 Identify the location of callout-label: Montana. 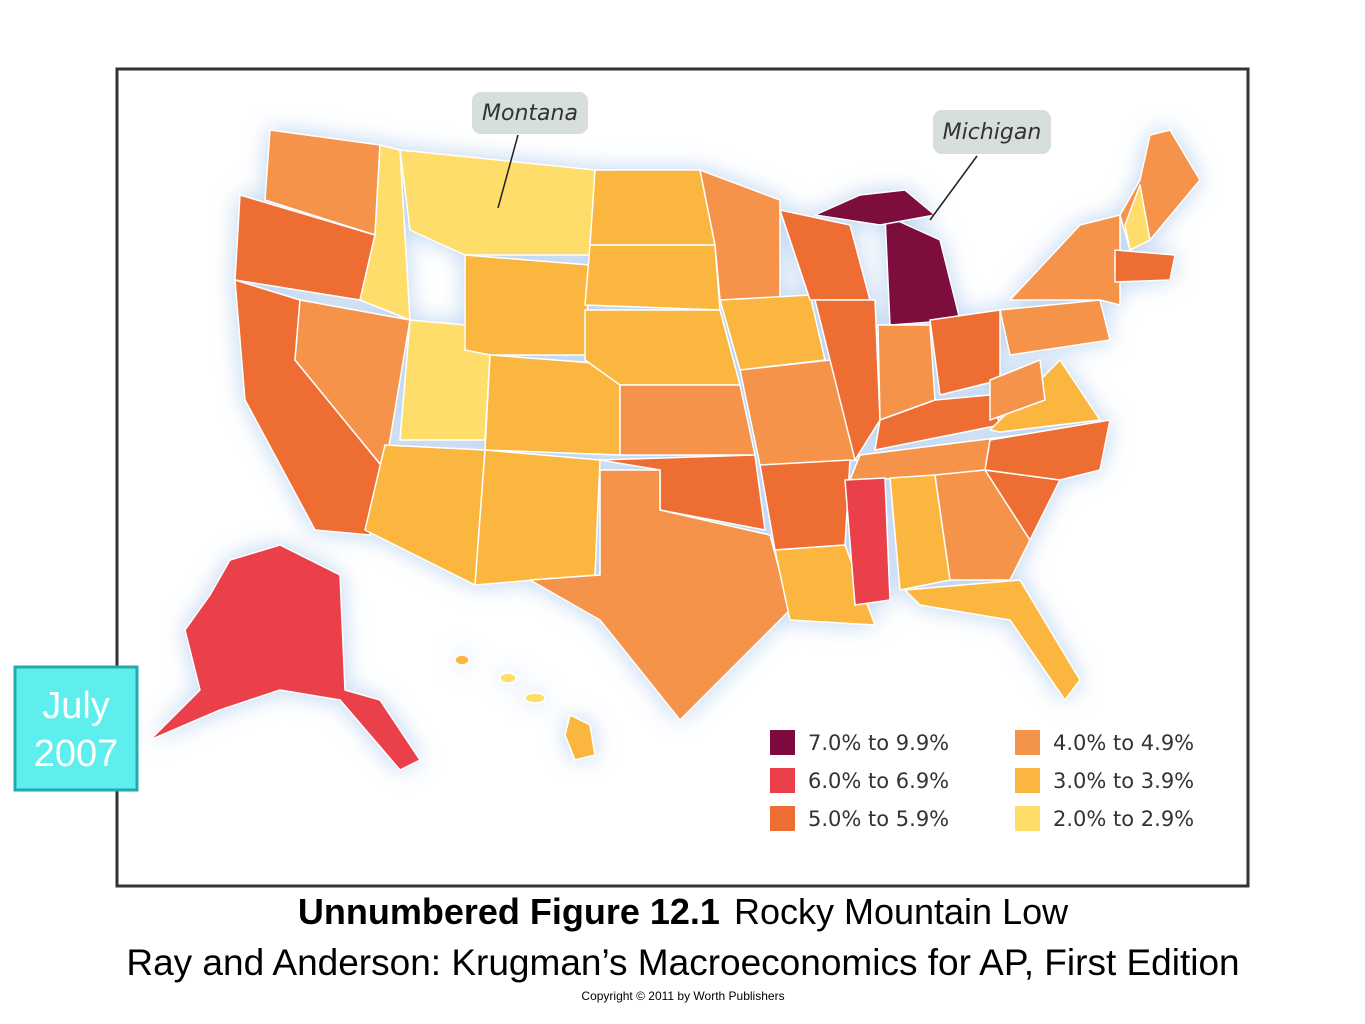
(530, 113).